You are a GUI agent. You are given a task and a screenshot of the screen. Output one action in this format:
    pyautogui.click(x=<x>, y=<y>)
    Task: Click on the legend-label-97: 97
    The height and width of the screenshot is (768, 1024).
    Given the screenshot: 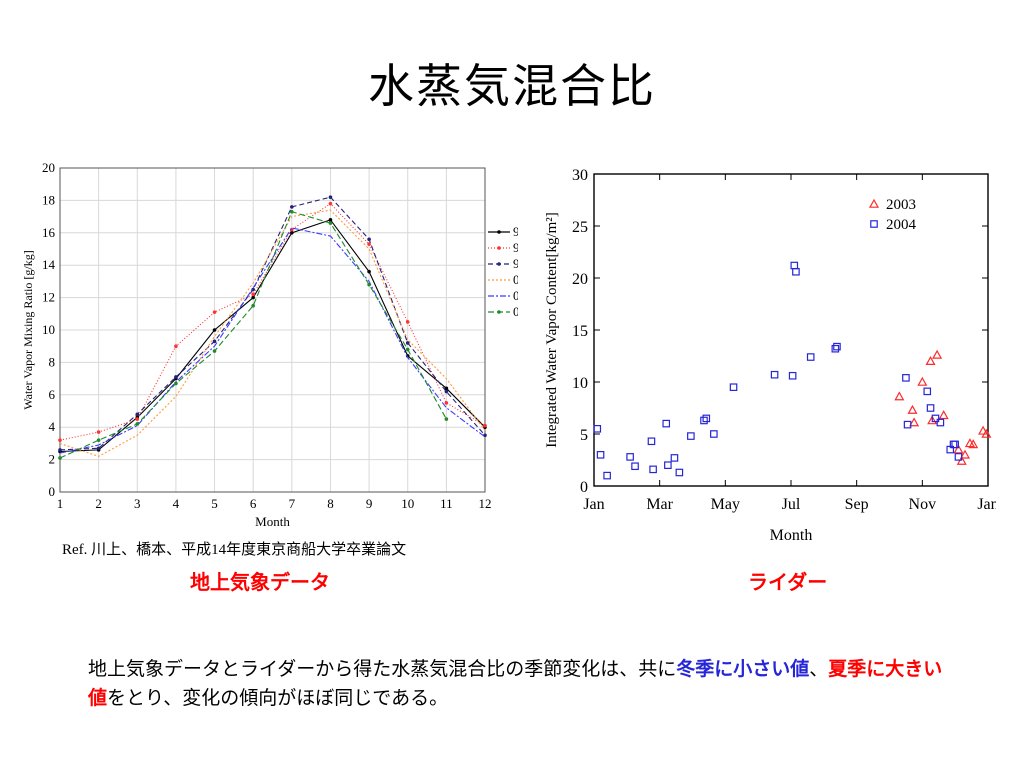 What is the action you would take?
    pyautogui.click(x=515, y=231)
    